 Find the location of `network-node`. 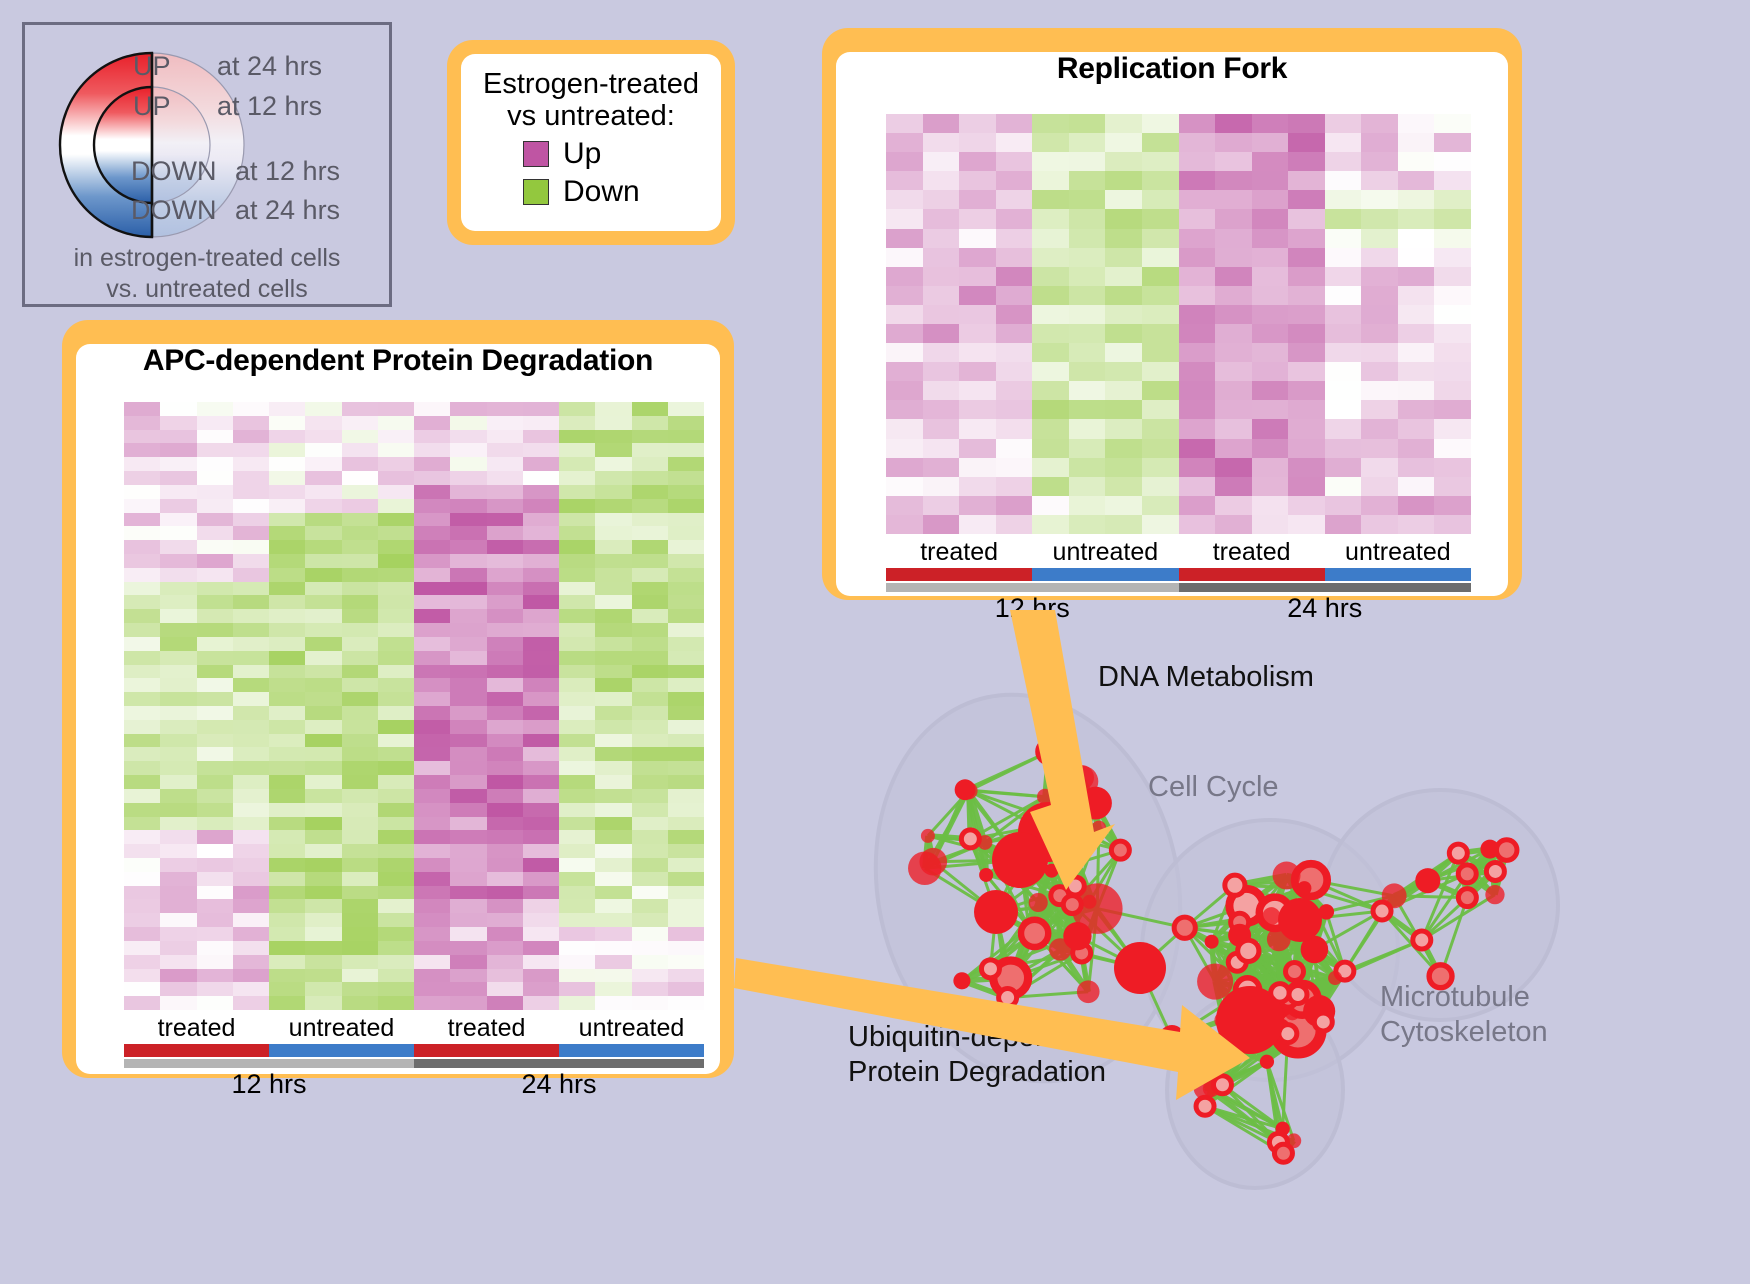

network-node is located at coordinates (1304, 888).